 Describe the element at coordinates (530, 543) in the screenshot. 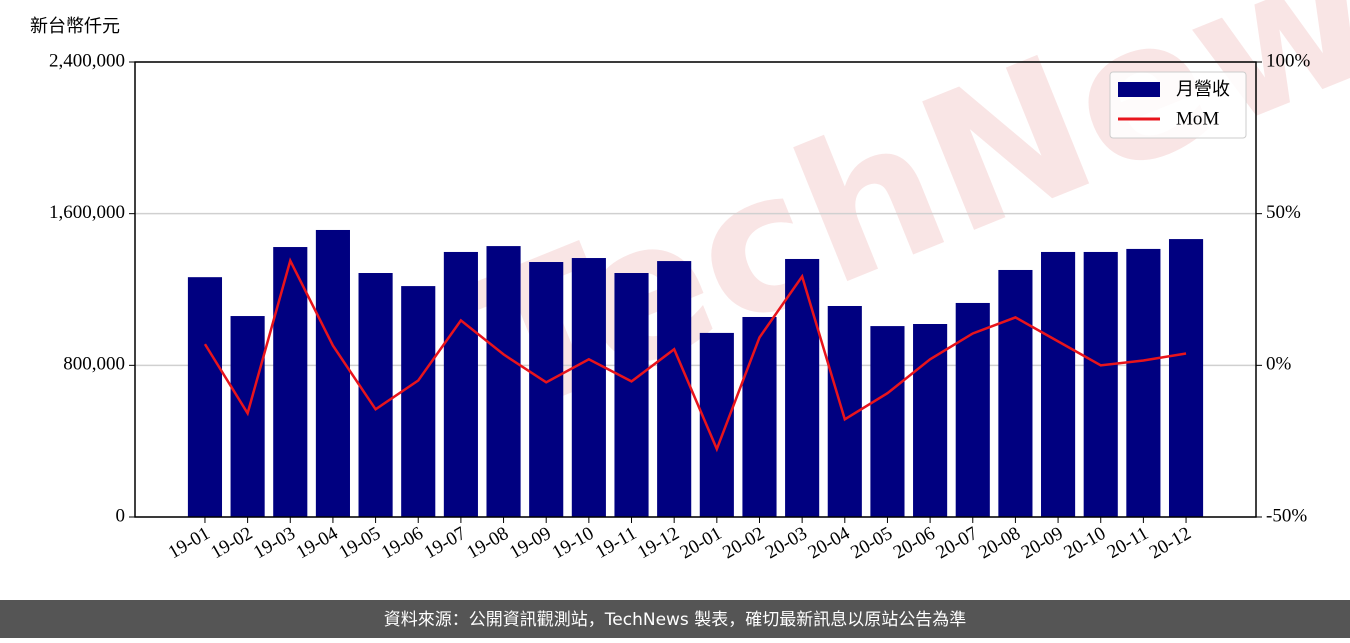

I see `x-tick-label: 19-09` at that location.